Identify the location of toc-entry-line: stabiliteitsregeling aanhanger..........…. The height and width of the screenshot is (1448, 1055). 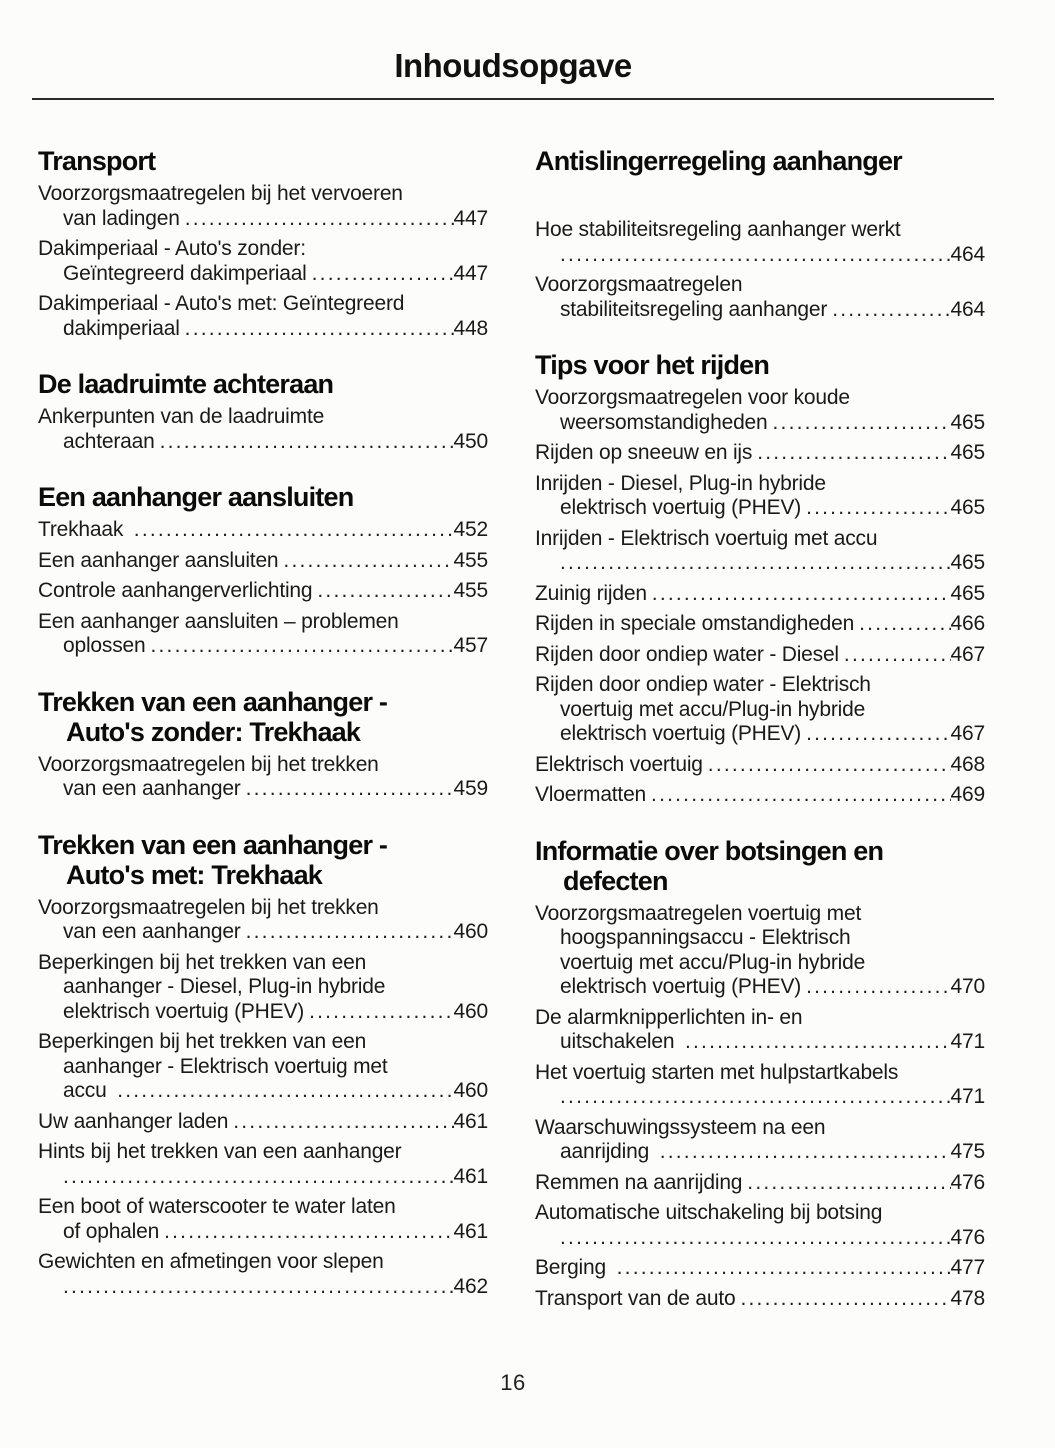
(760, 310).